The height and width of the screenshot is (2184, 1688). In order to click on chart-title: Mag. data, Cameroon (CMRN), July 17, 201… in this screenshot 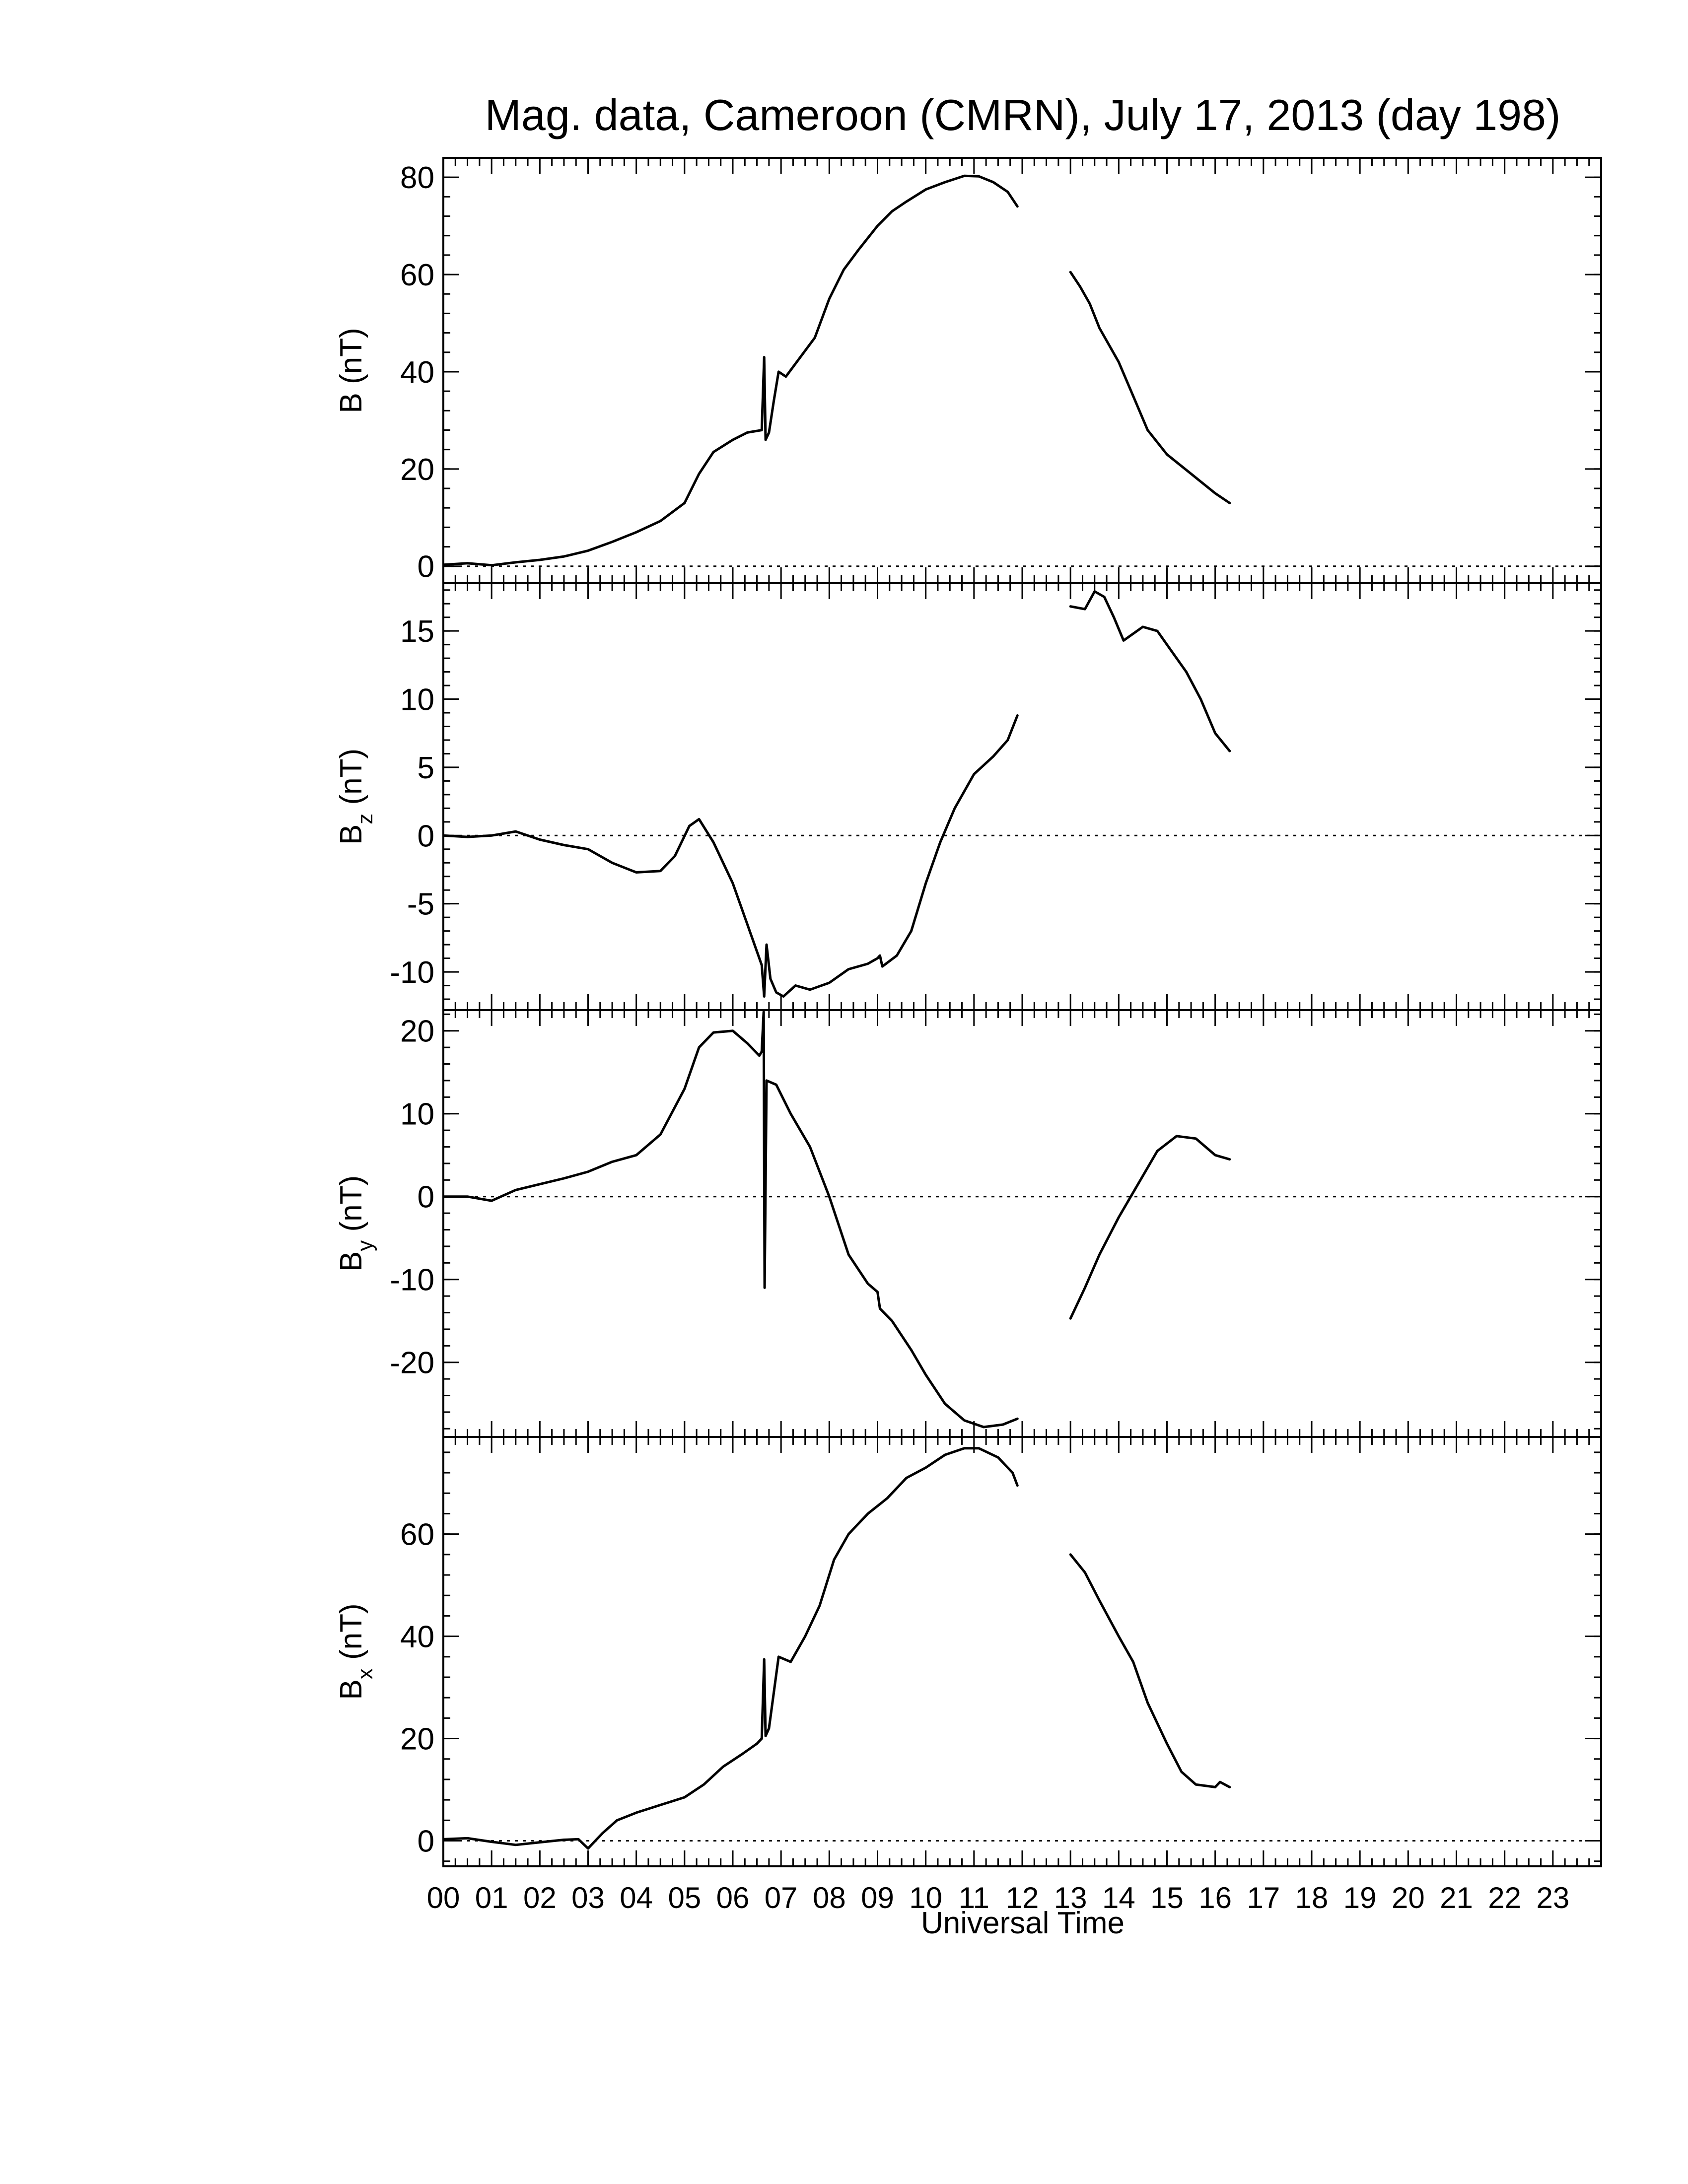, I will do `click(1023, 114)`.